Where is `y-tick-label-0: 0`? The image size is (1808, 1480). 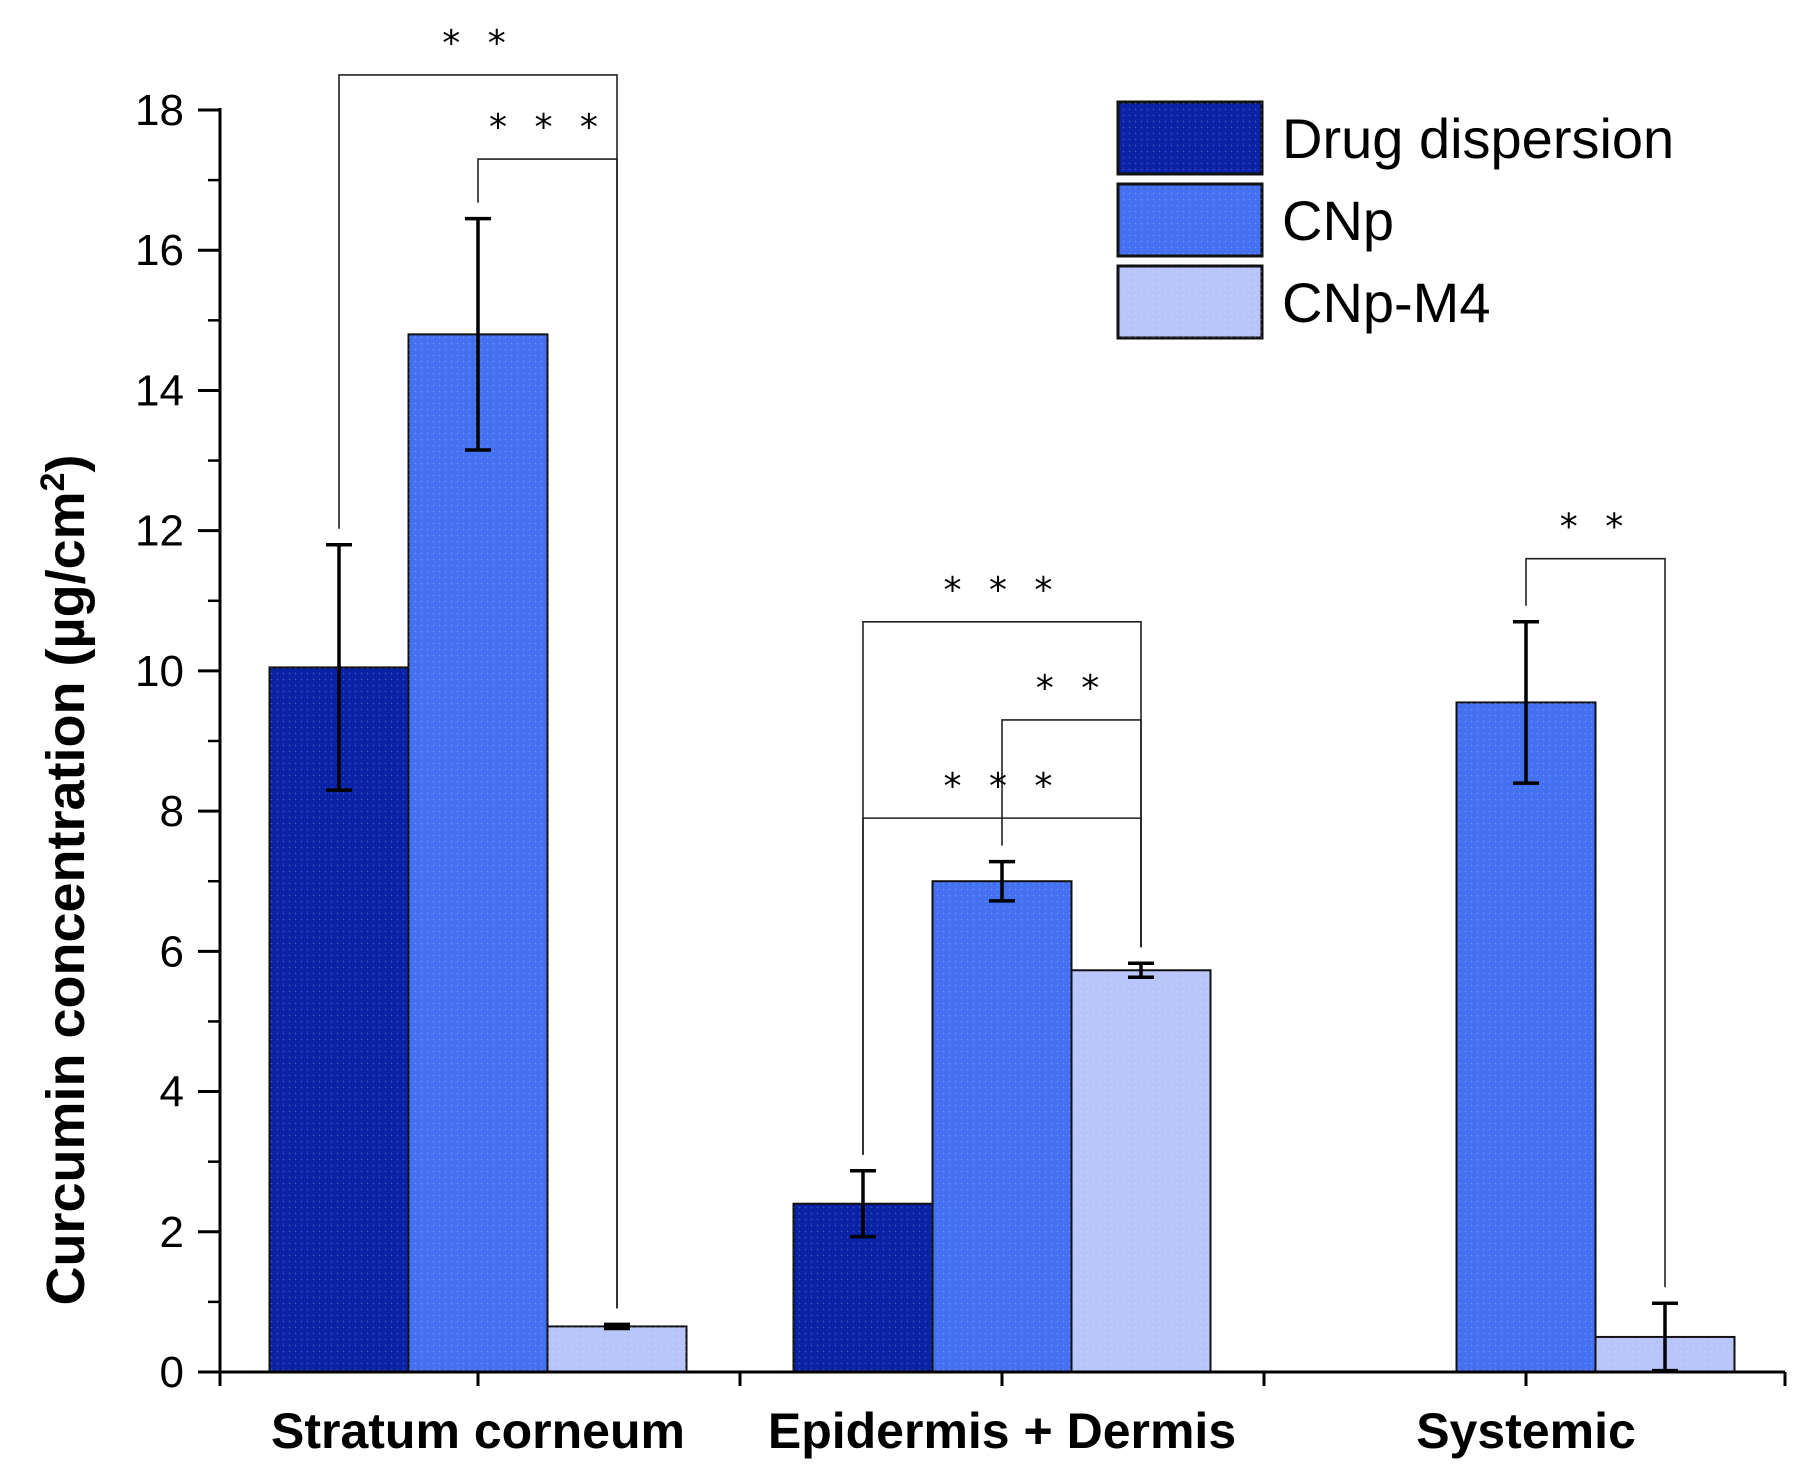 y-tick-label-0: 0 is located at coordinates (172, 1372).